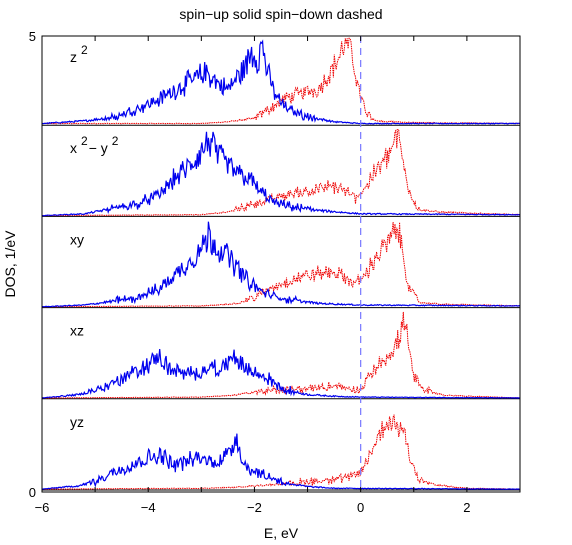 The width and height of the screenshot is (572, 545). I want to click on panel-label: yz, so click(77, 422).